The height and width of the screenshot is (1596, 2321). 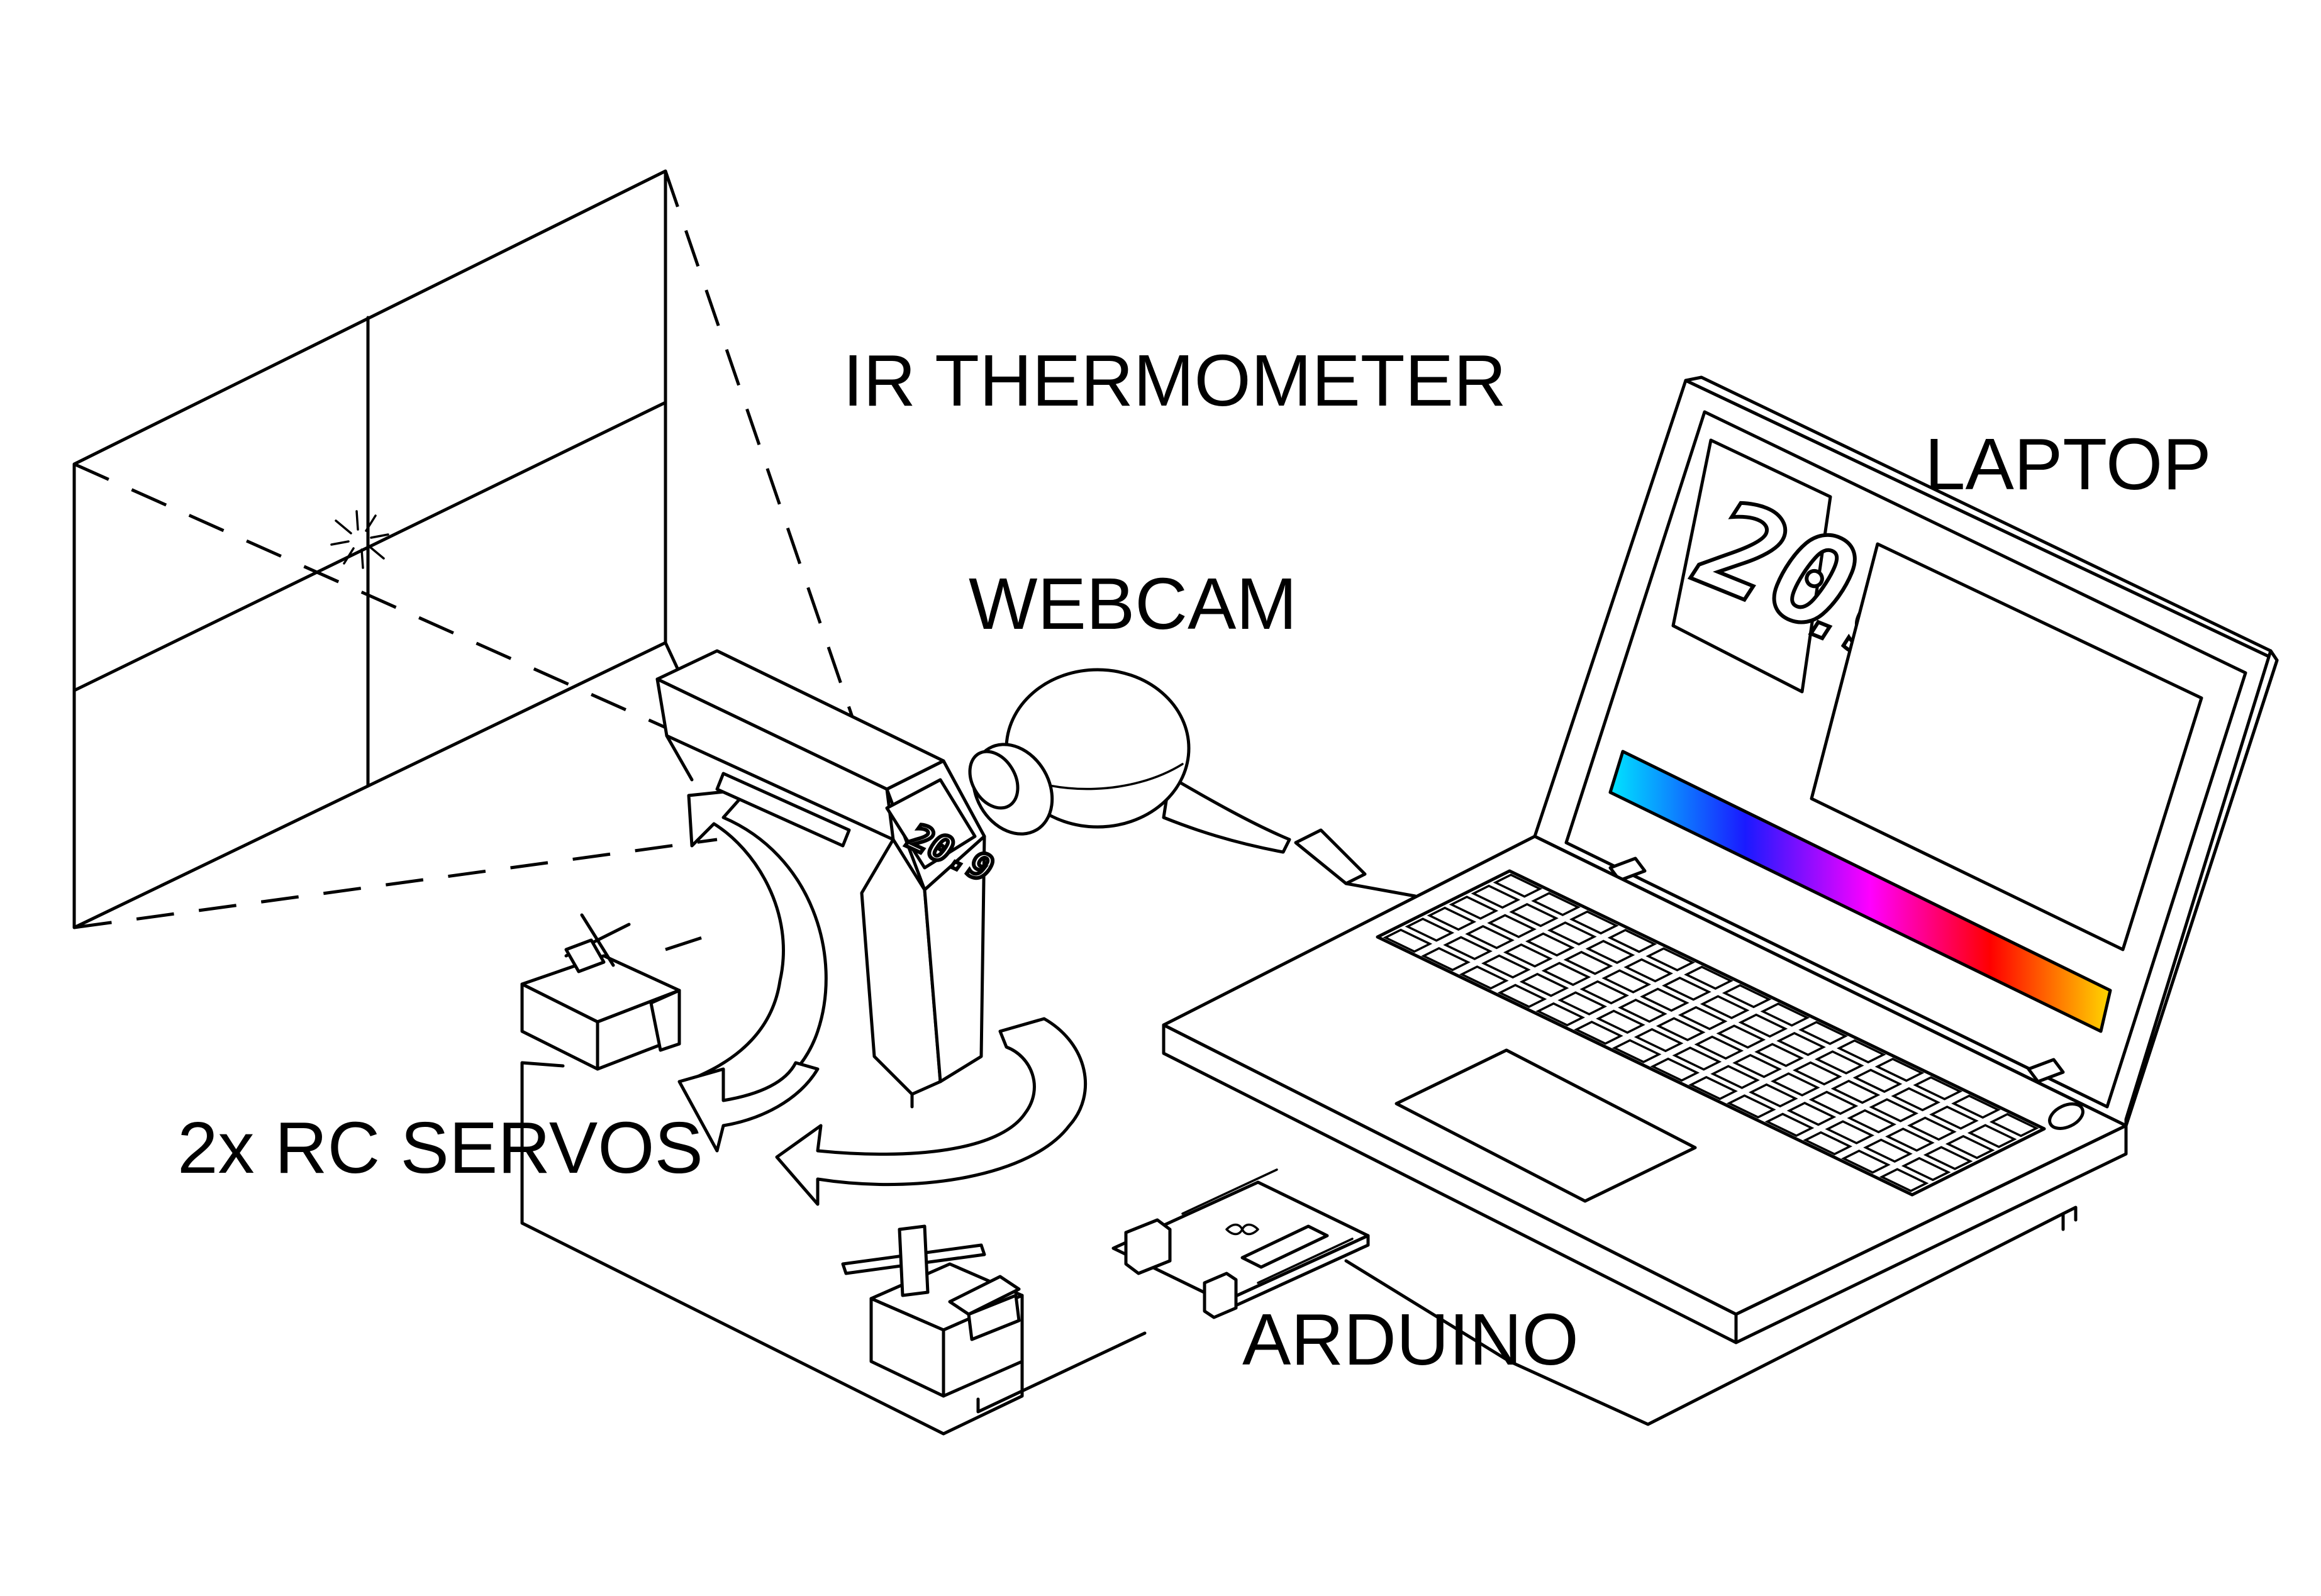 I want to click on pan-servo-mount, so click(x=984, y=1295).